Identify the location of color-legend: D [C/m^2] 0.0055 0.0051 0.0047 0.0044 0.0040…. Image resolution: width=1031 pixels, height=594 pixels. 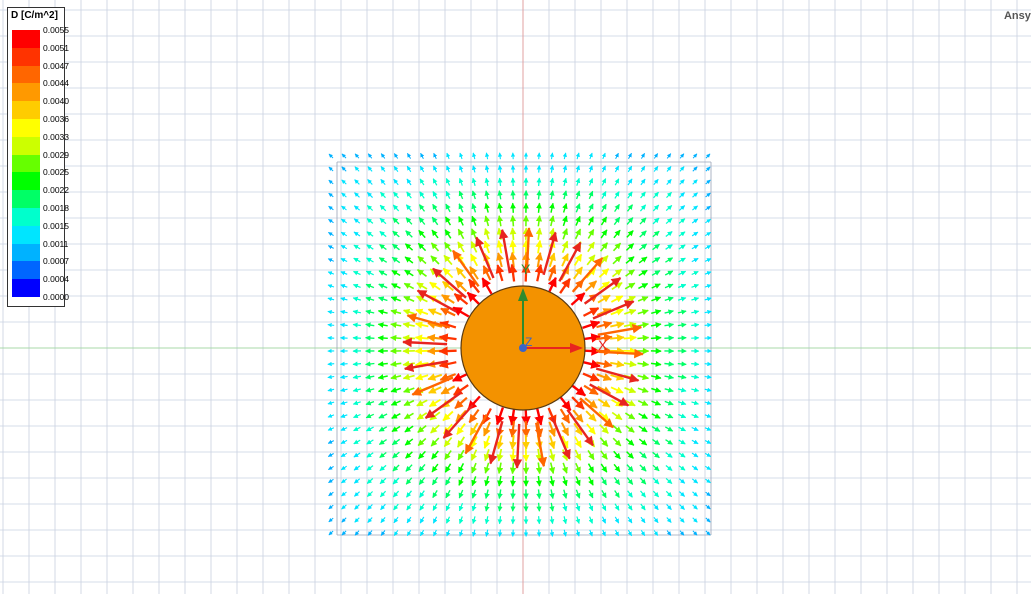
(38, 157).